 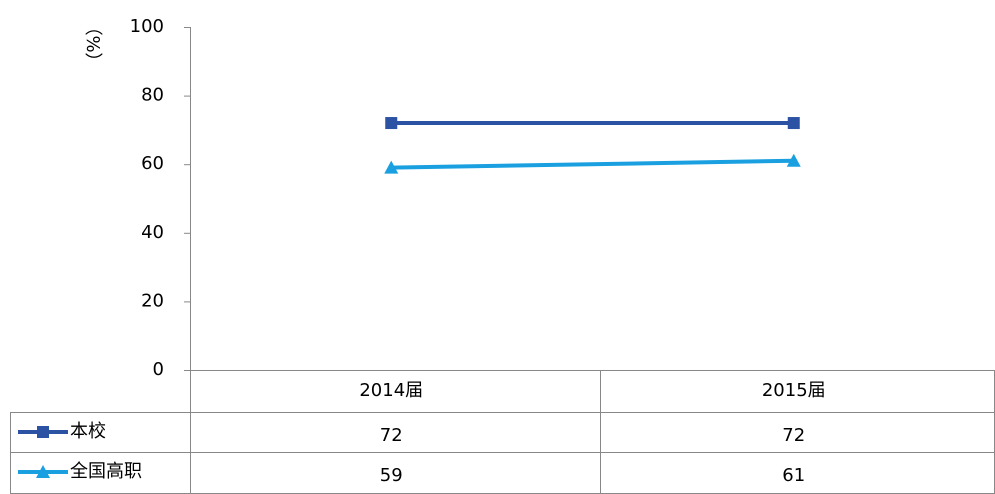 What do you see at coordinates (391, 390) in the screenshot?
I see `x-tick-label: 2014届` at bounding box center [391, 390].